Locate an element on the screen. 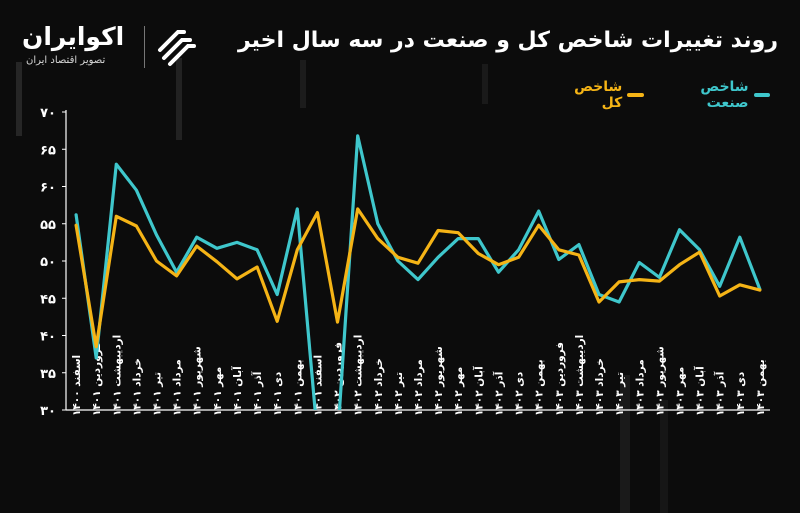 This screenshot has height=513, width=800. y-tick-label: ۴۰ is located at coordinates (48, 337).